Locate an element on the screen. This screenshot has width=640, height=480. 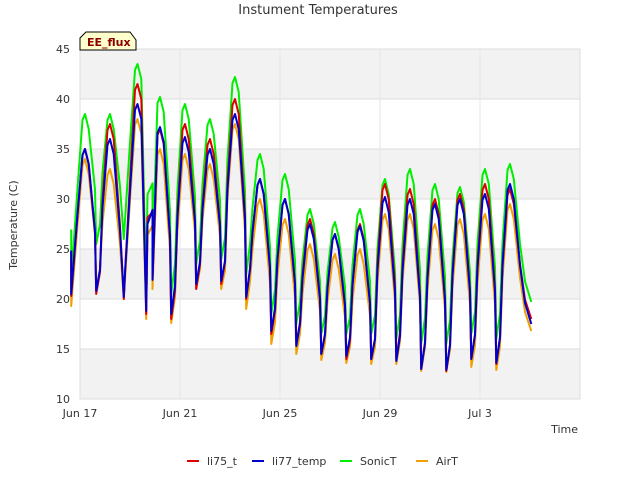
y-tick-label: 35 is located at coordinates (63, 149).